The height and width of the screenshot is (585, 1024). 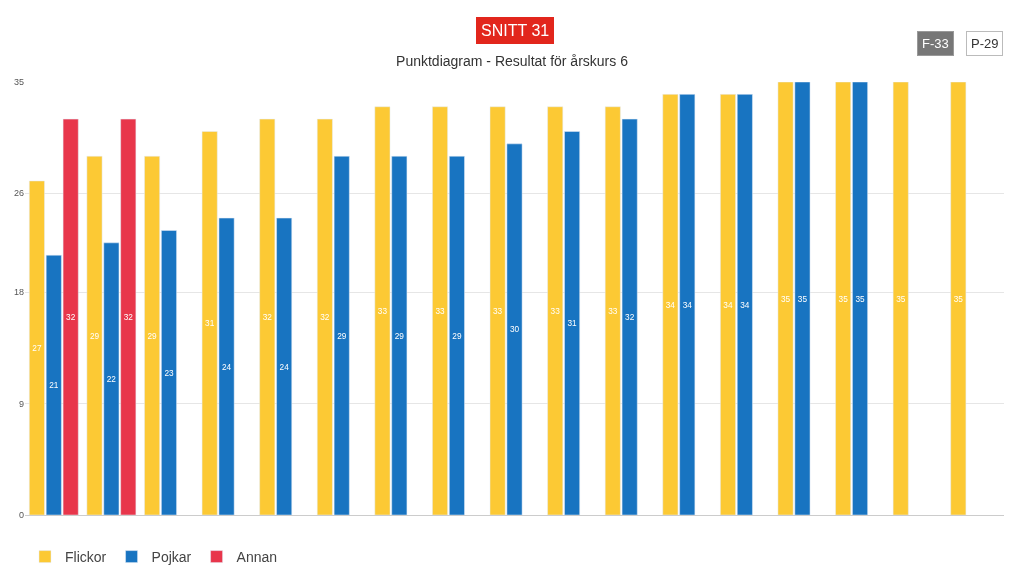 I want to click on y-tick-label: 35, so click(x=18, y=82).